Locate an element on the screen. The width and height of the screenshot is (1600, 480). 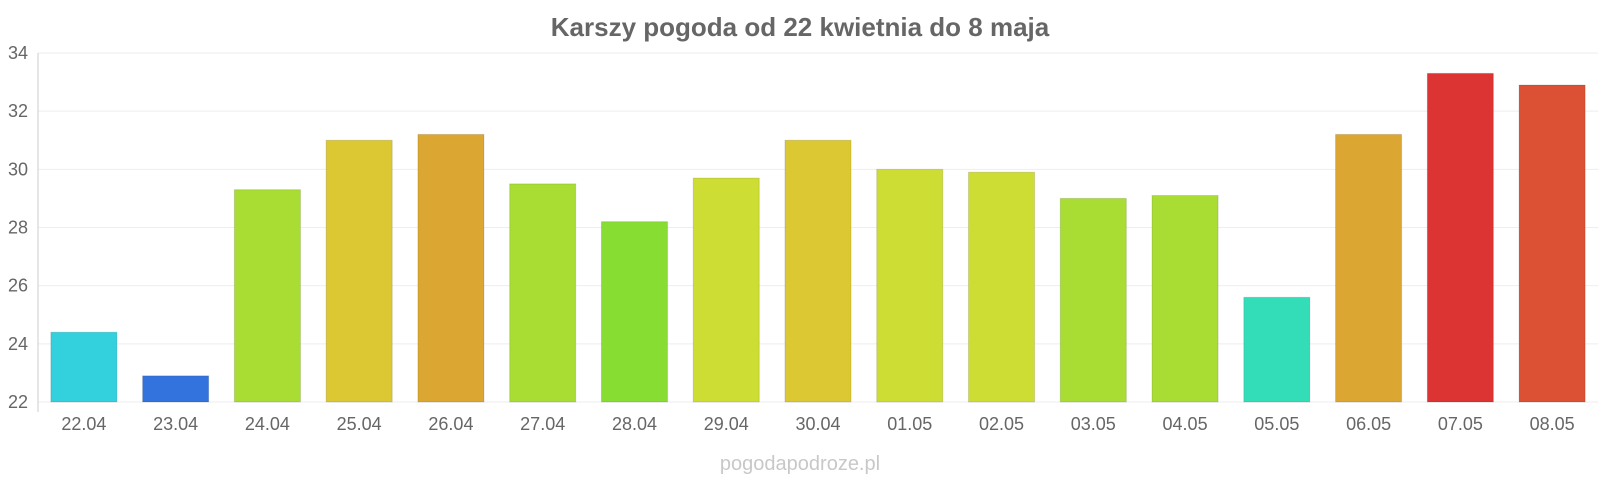
x-tick-label: 30.04 is located at coordinates (817, 424).